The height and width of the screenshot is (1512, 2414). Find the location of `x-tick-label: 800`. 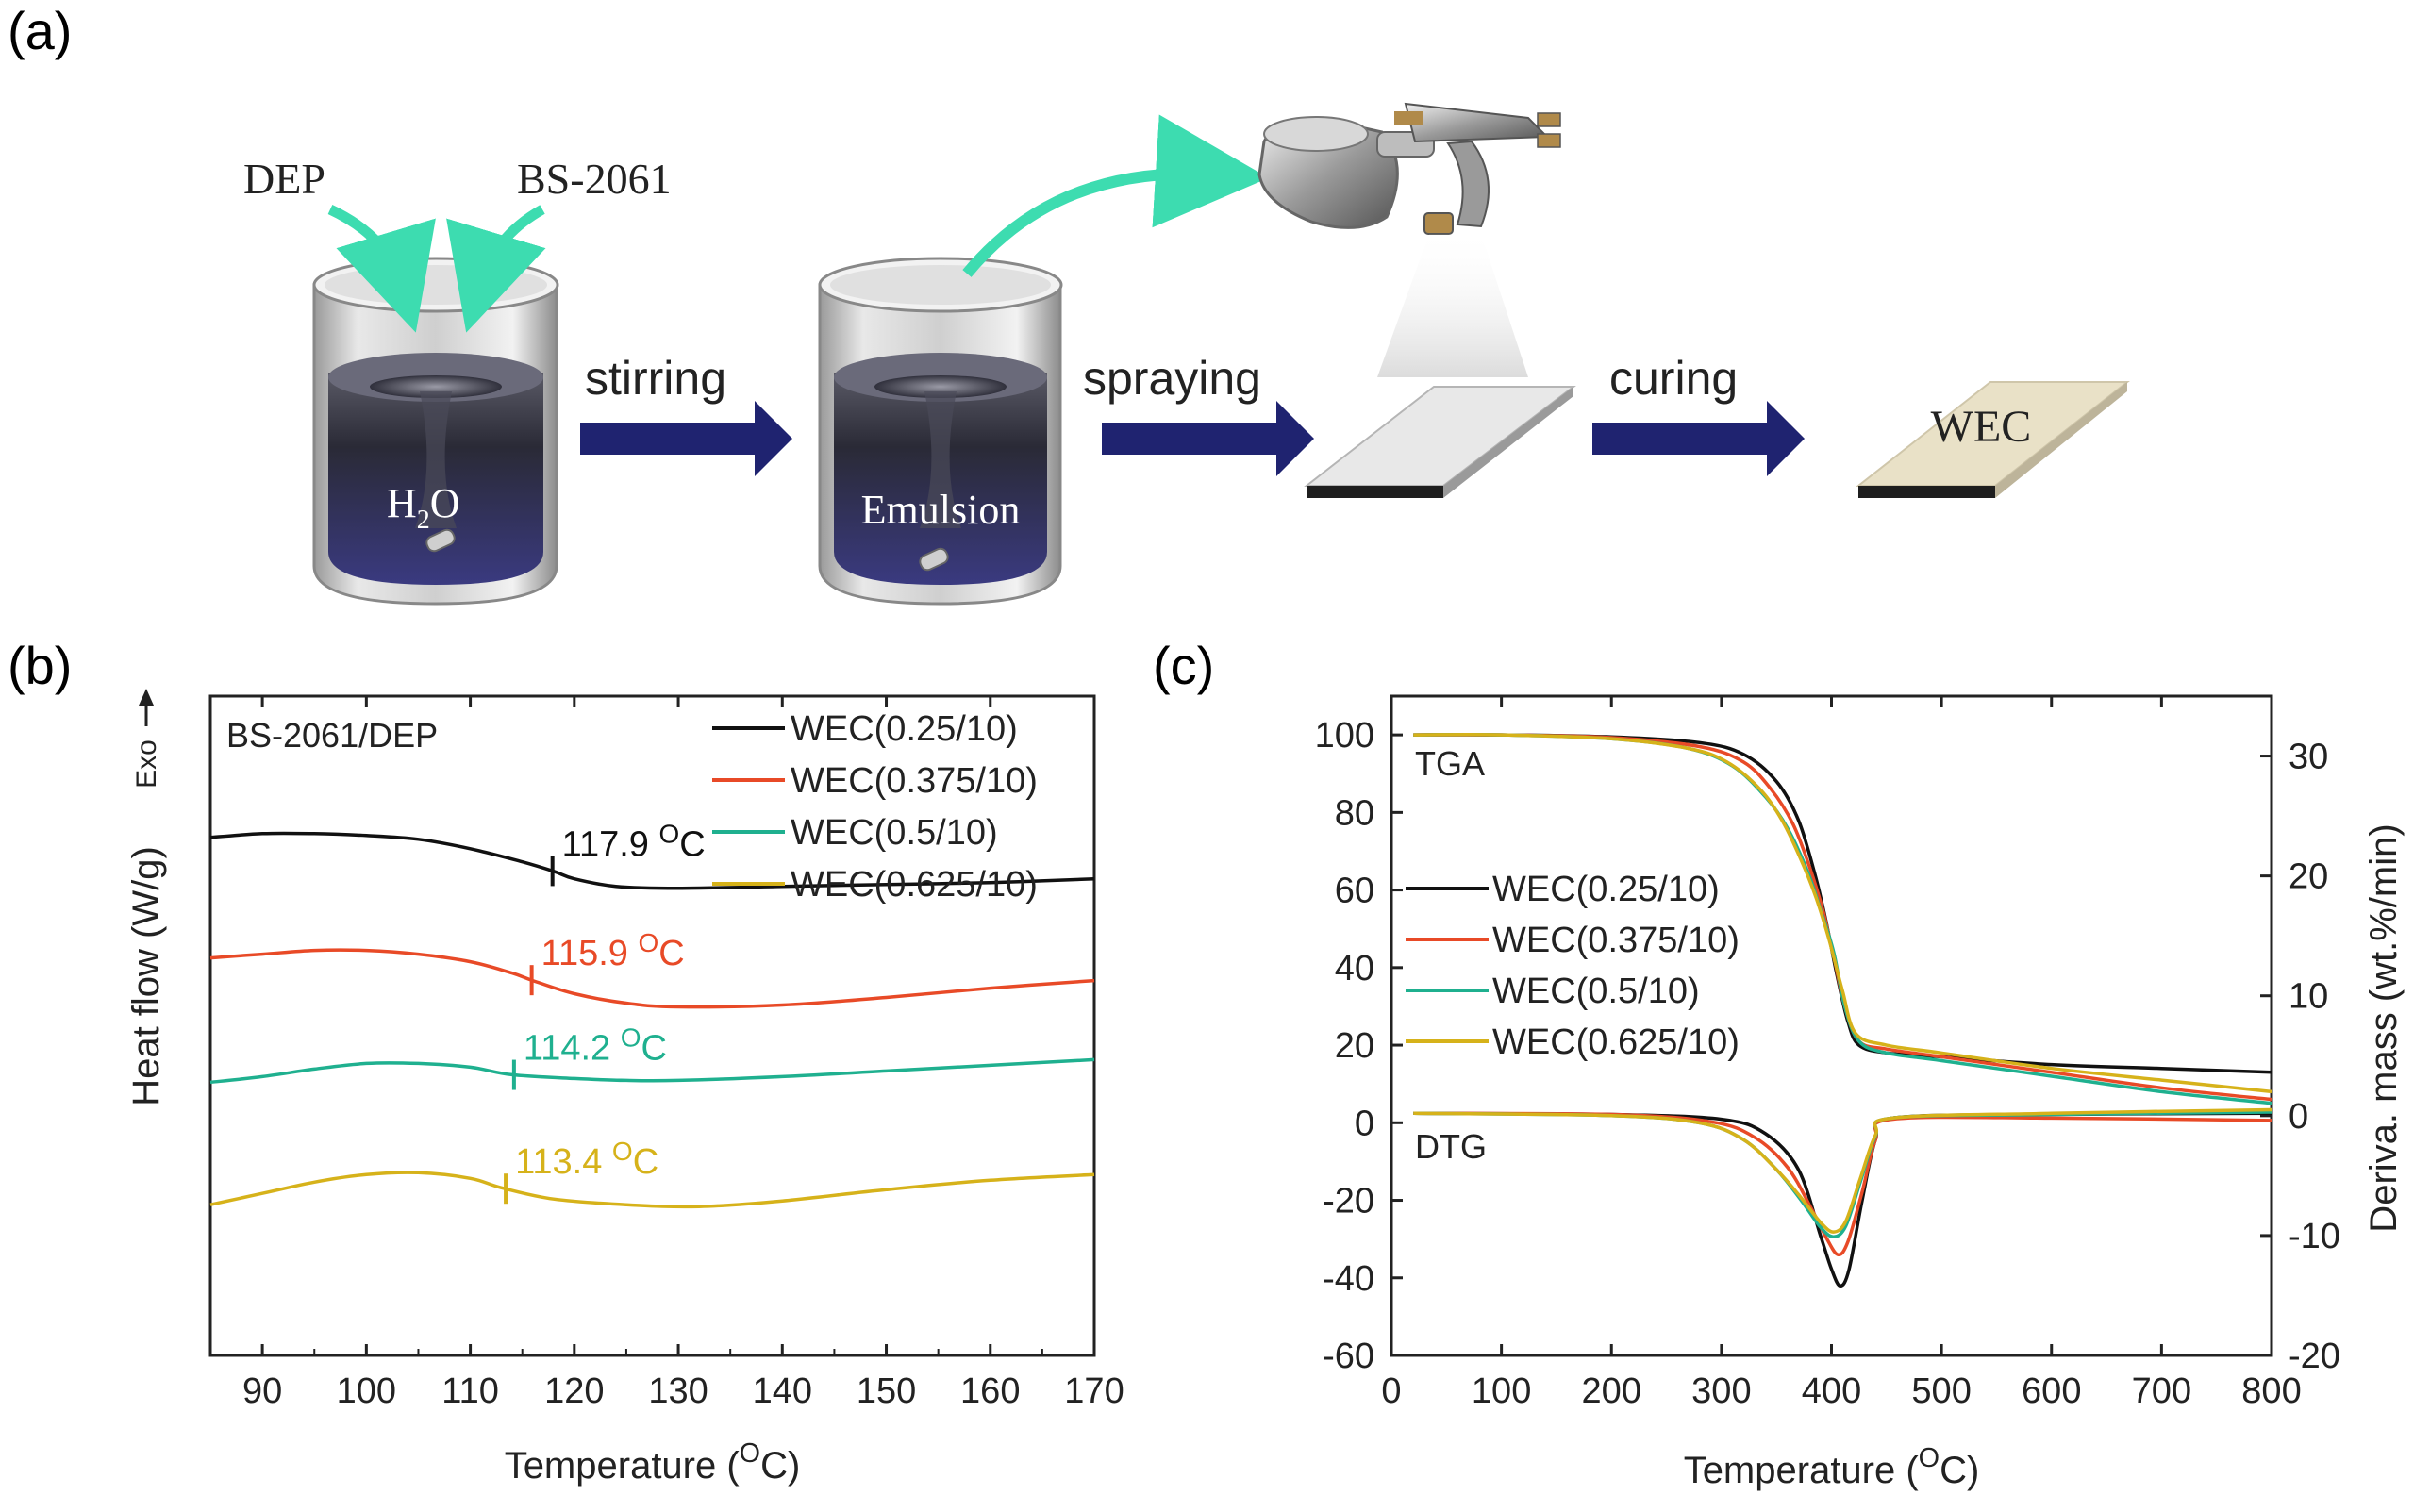

x-tick-label: 800 is located at coordinates (2271, 1391).